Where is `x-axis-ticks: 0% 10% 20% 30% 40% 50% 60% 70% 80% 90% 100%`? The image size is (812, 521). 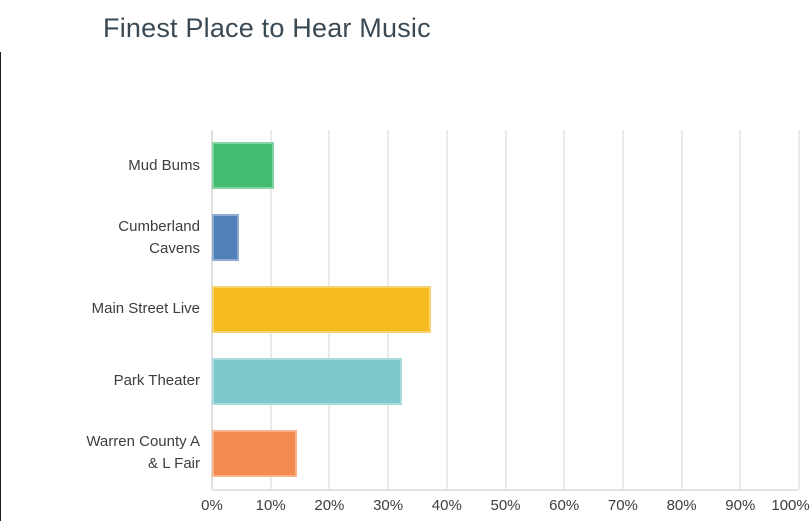
x-axis-ticks: 0% 10% 20% 30% 40% 50% 60% 70% 80% 90% 100% is located at coordinates (505, 507).